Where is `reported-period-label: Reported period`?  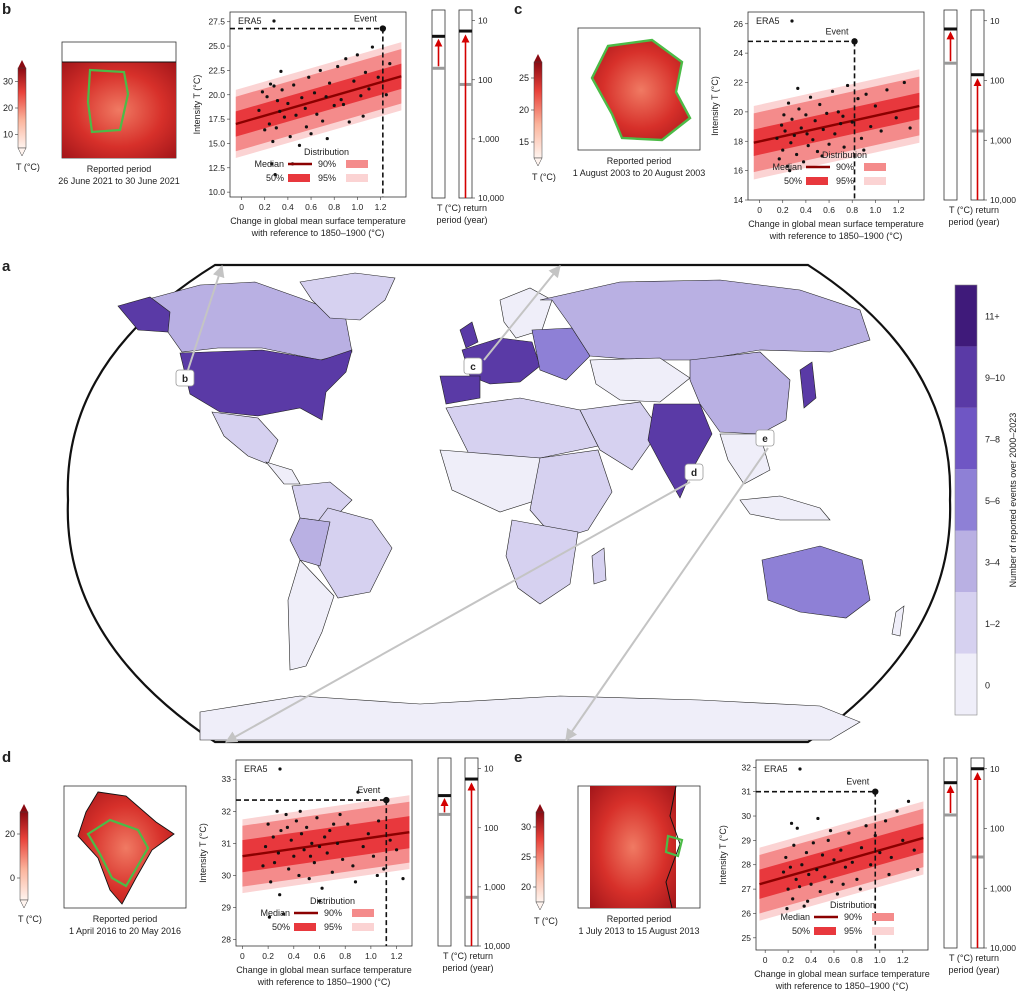 reported-period-label: Reported period is located at coordinates (119, 169).